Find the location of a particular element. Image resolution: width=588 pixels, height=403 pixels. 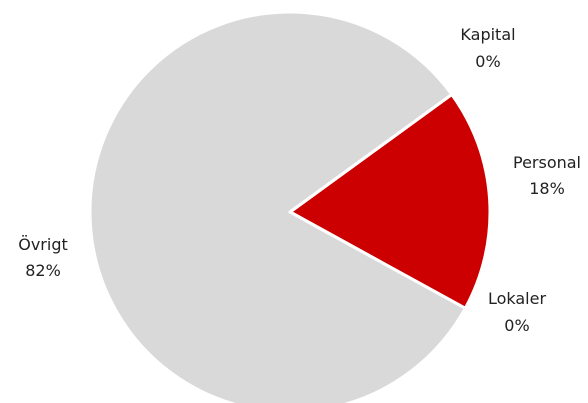

label-personal: Personal 18% is located at coordinates (547, 175).